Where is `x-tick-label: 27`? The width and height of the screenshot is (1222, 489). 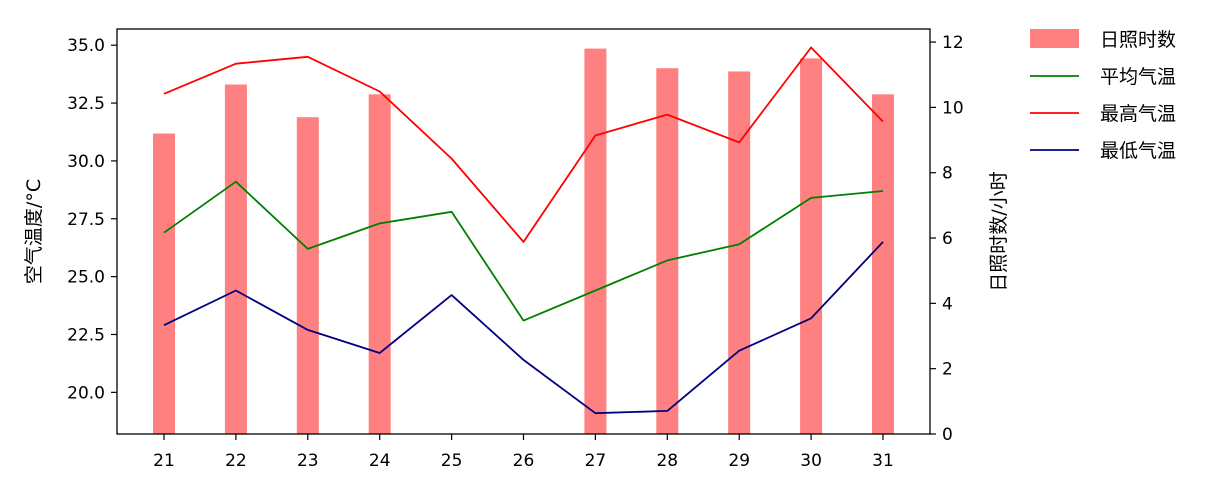
x-tick-label: 27 is located at coordinates (596, 461).